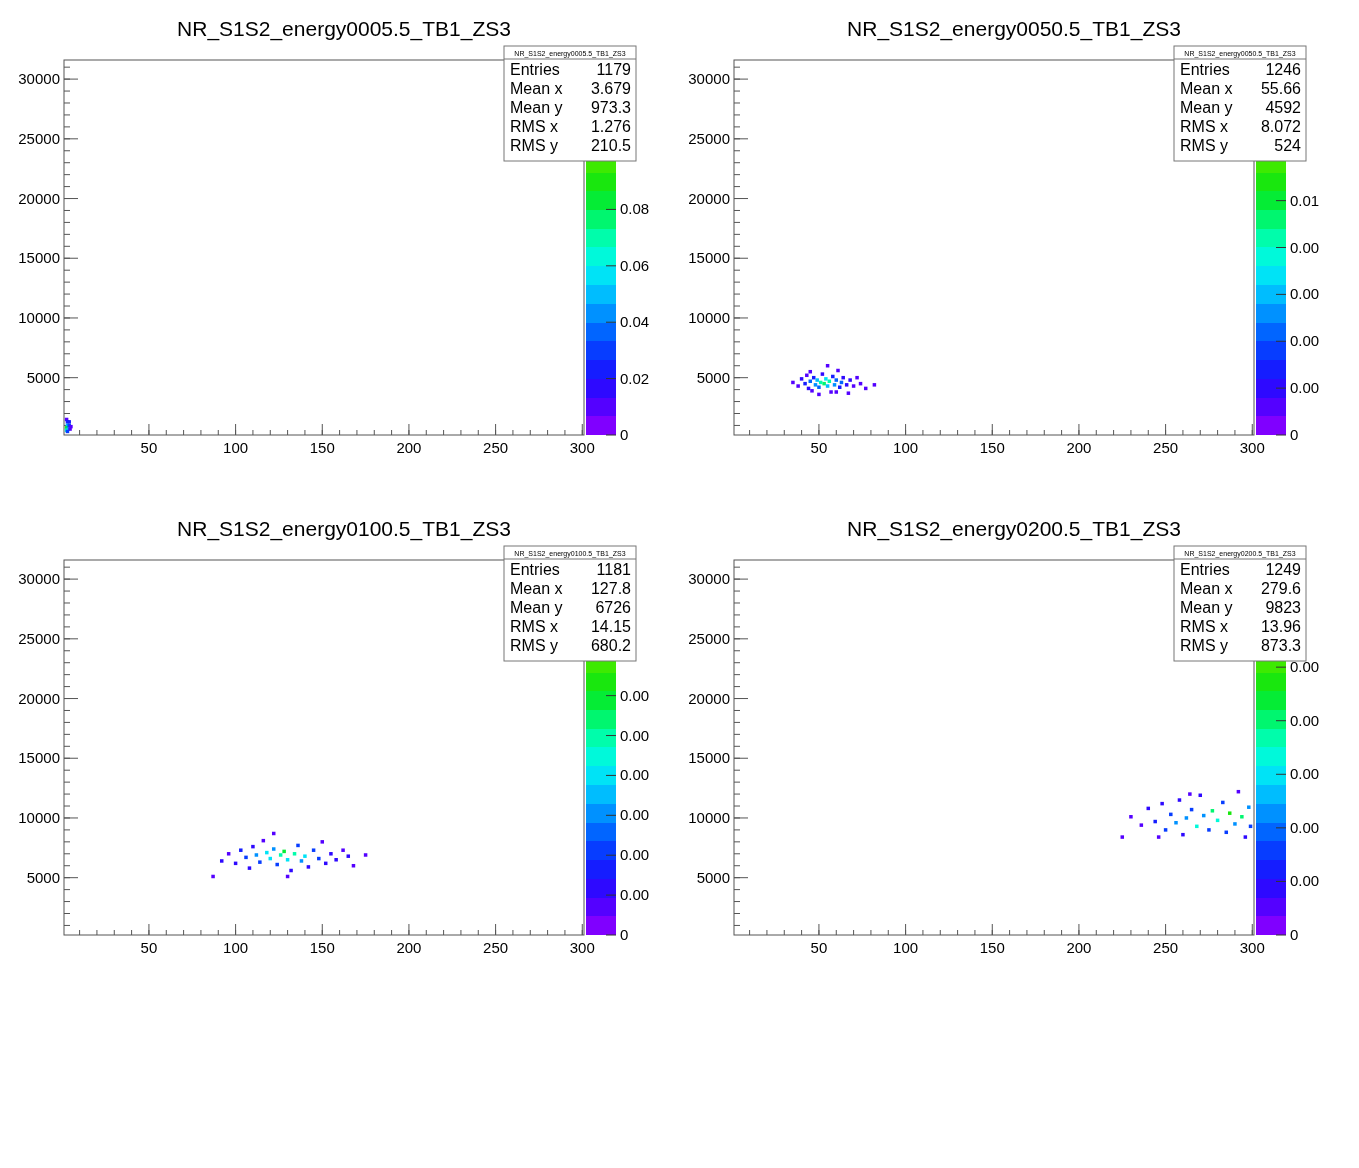 This screenshot has width=1359, height=1168. What do you see at coordinates (344, 29) in the screenshot?
I see `chart-title: NR_S1S2_energy0005.5_TB1_ZS3` at bounding box center [344, 29].